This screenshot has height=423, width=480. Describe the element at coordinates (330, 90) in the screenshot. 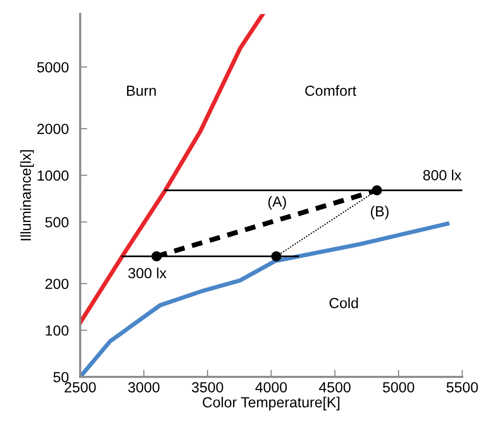

I see `annotation: Comfort` at that location.